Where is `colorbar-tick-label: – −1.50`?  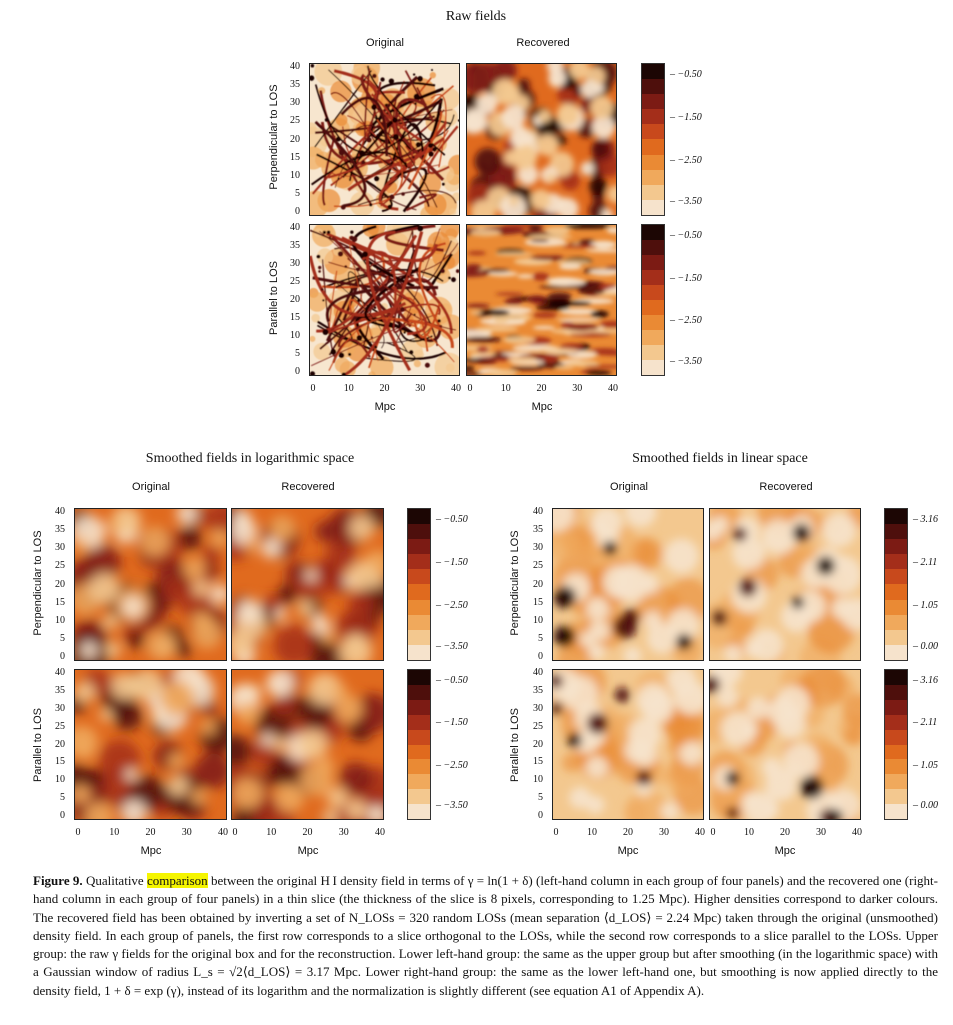
colorbar-tick-label: – −1.50 is located at coordinates (686, 278).